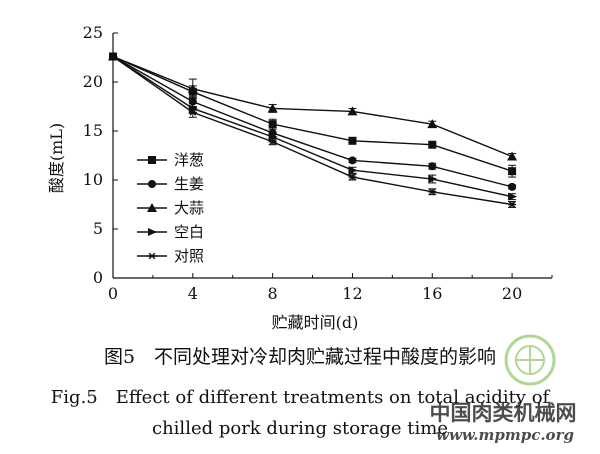 This screenshot has height=454, width=600. I want to click on legend-item-4: 空白, so click(170, 232).